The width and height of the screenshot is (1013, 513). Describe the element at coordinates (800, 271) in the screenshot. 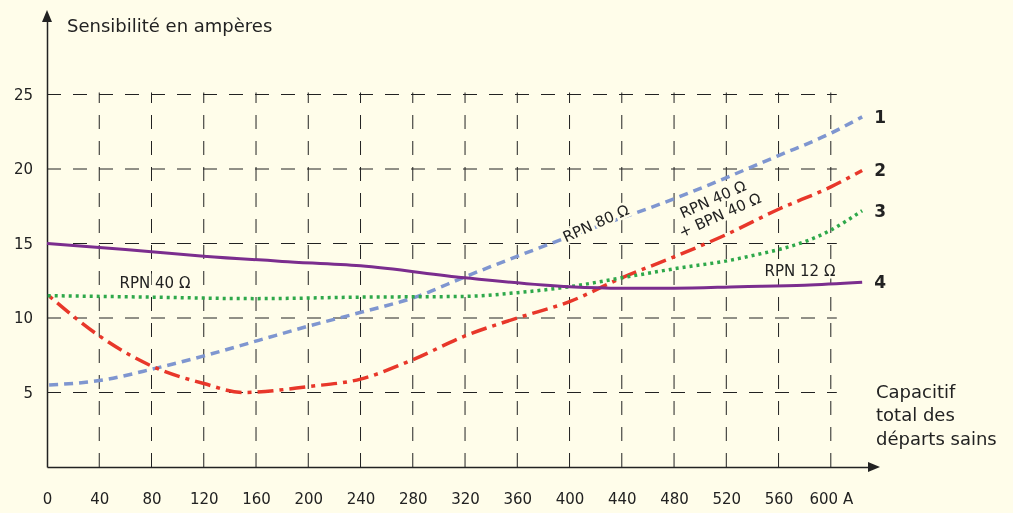

I see `annotation: RPN 12 Ω` at that location.